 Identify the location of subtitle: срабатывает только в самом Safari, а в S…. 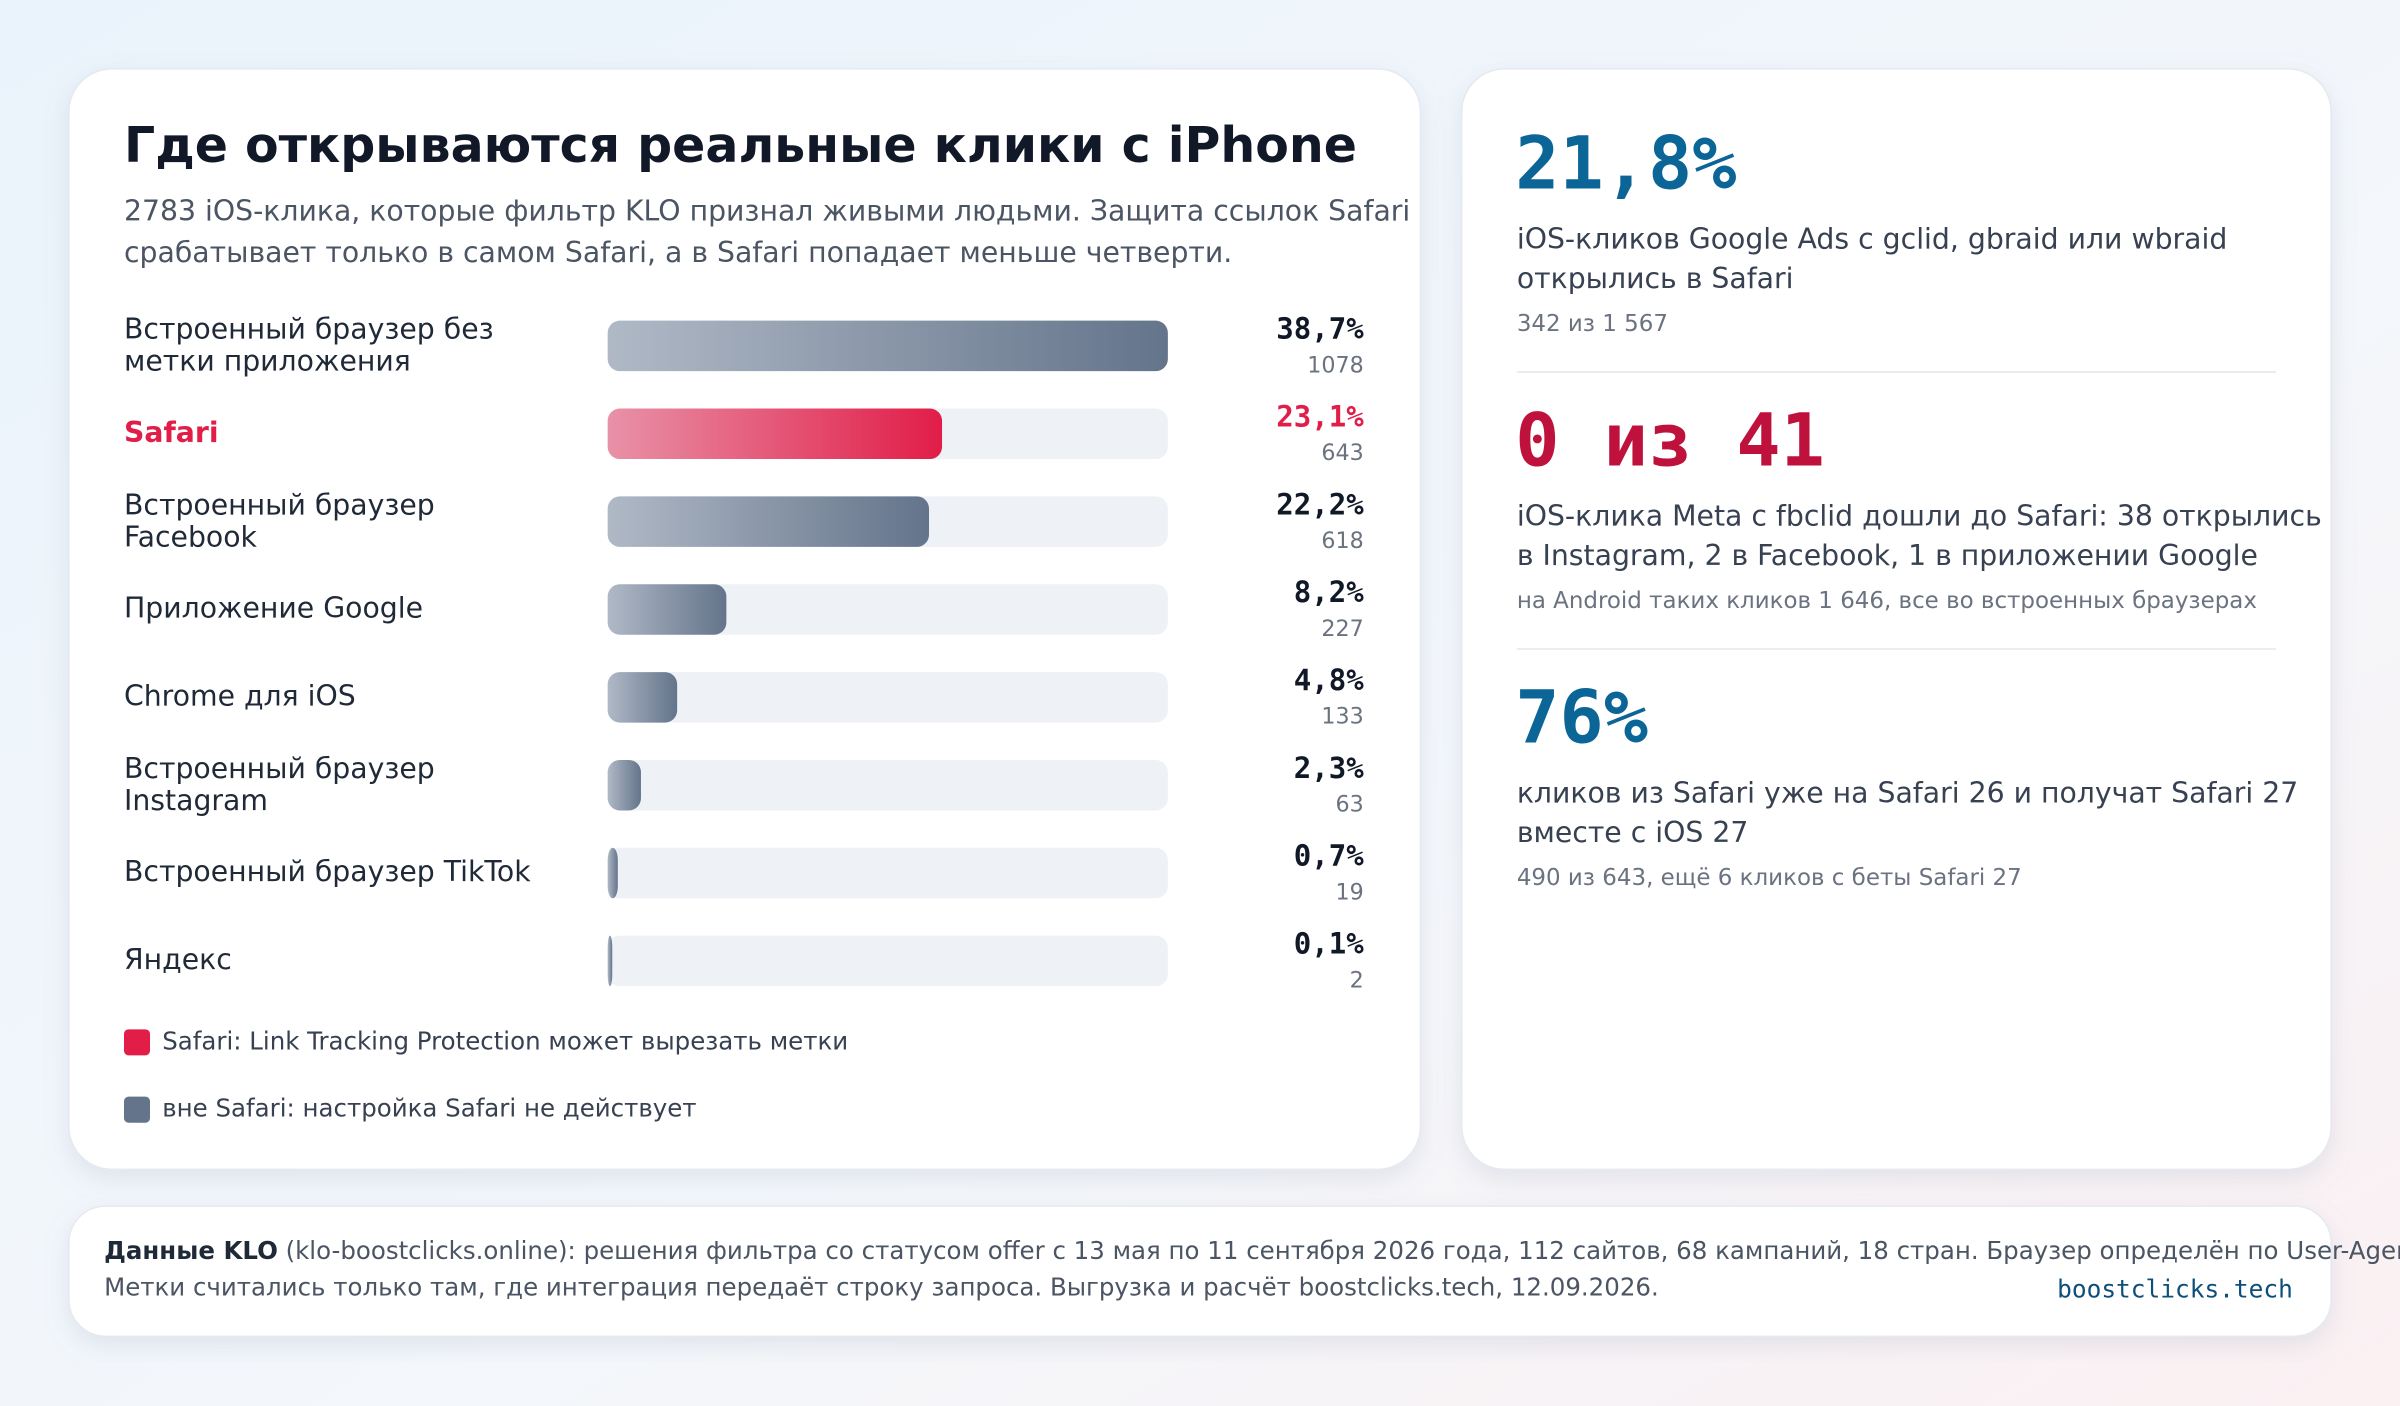
(678, 252).